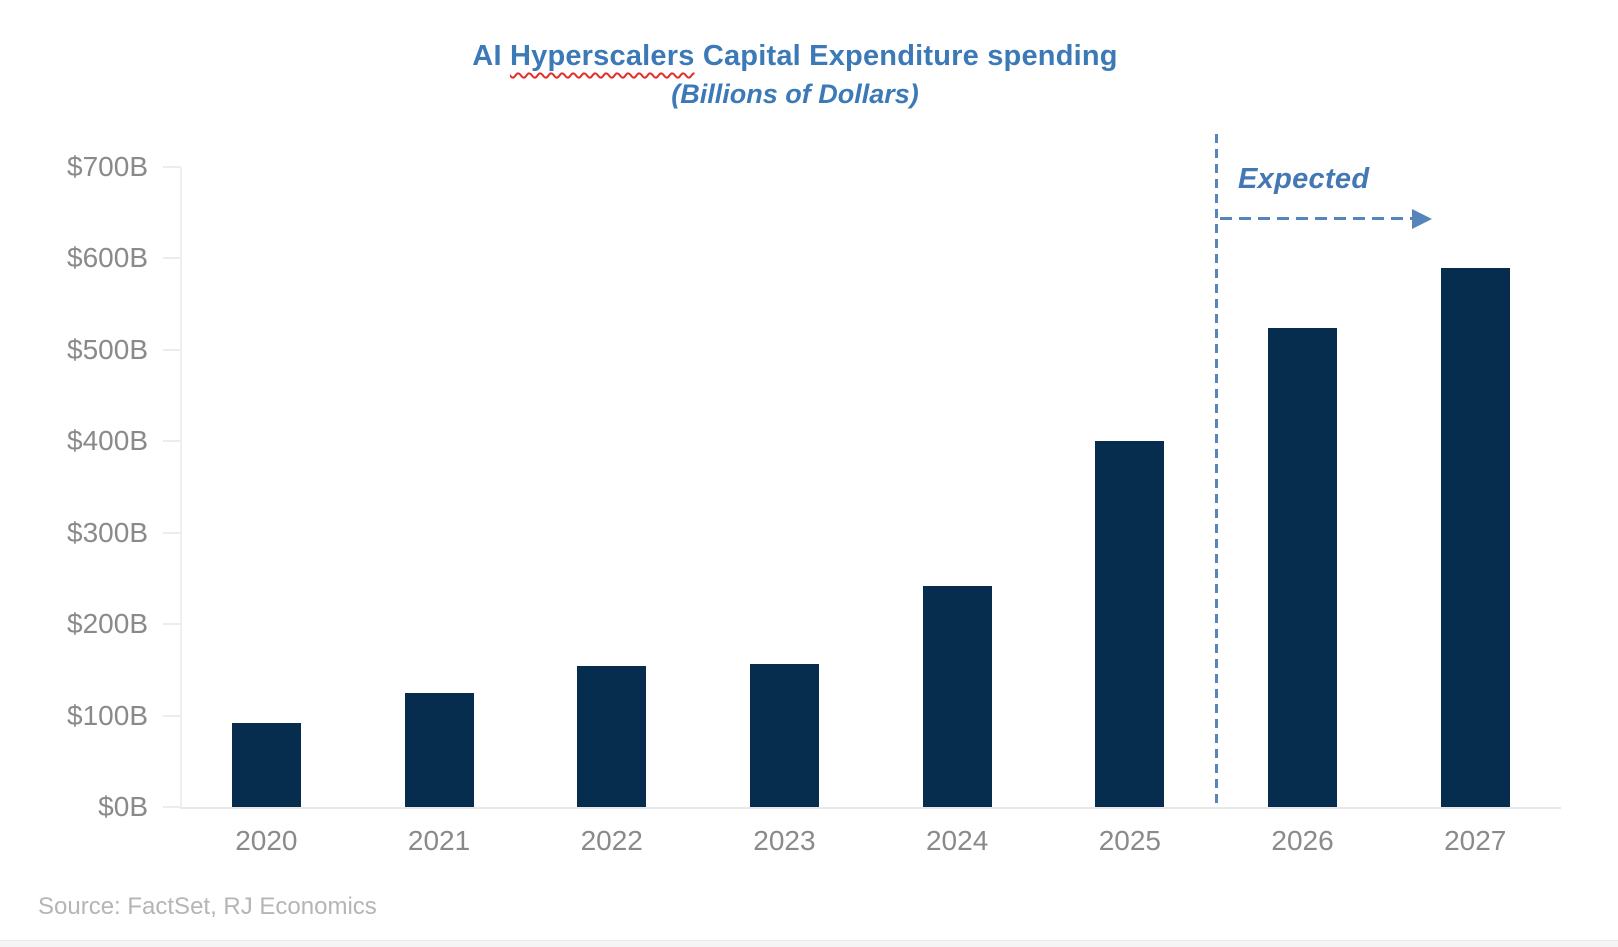 Image resolution: width=1618 pixels, height=947 pixels. What do you see at coordinates (107, 258) in the screenshot?
I see `y-axis-label: $600B` at bounding box center [107, 258].